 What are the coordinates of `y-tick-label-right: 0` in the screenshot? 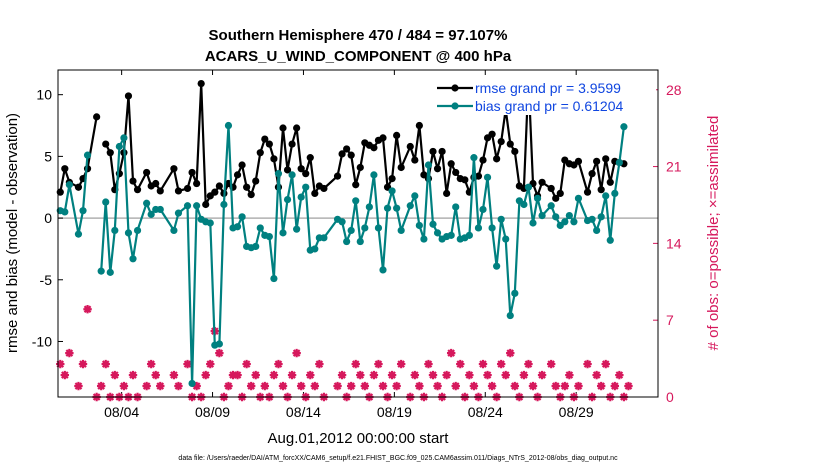 It's located at (670, 397).